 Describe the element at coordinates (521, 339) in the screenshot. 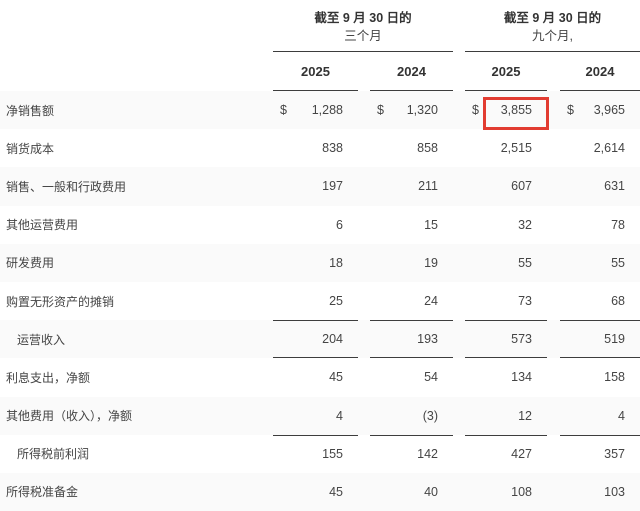

I see `value-text: 573` at that location.